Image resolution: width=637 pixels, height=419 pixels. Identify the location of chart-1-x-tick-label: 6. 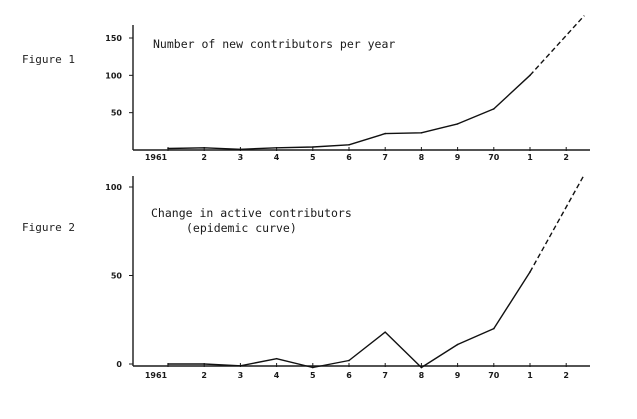
(349, 157).